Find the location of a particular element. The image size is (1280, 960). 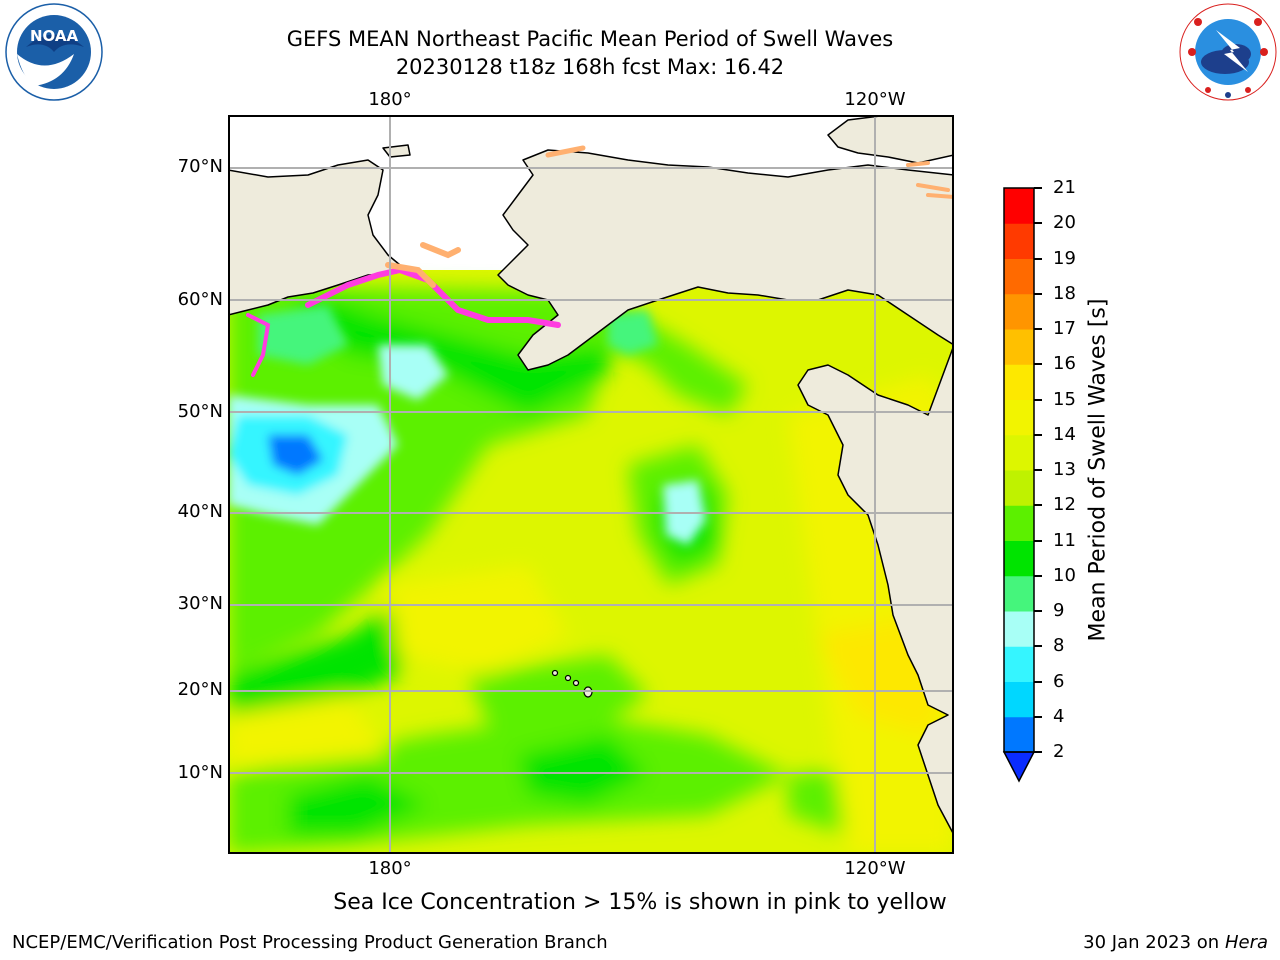

footer-date: 30 Jan 2023 on Hera is located at coordinates (1175, 942).